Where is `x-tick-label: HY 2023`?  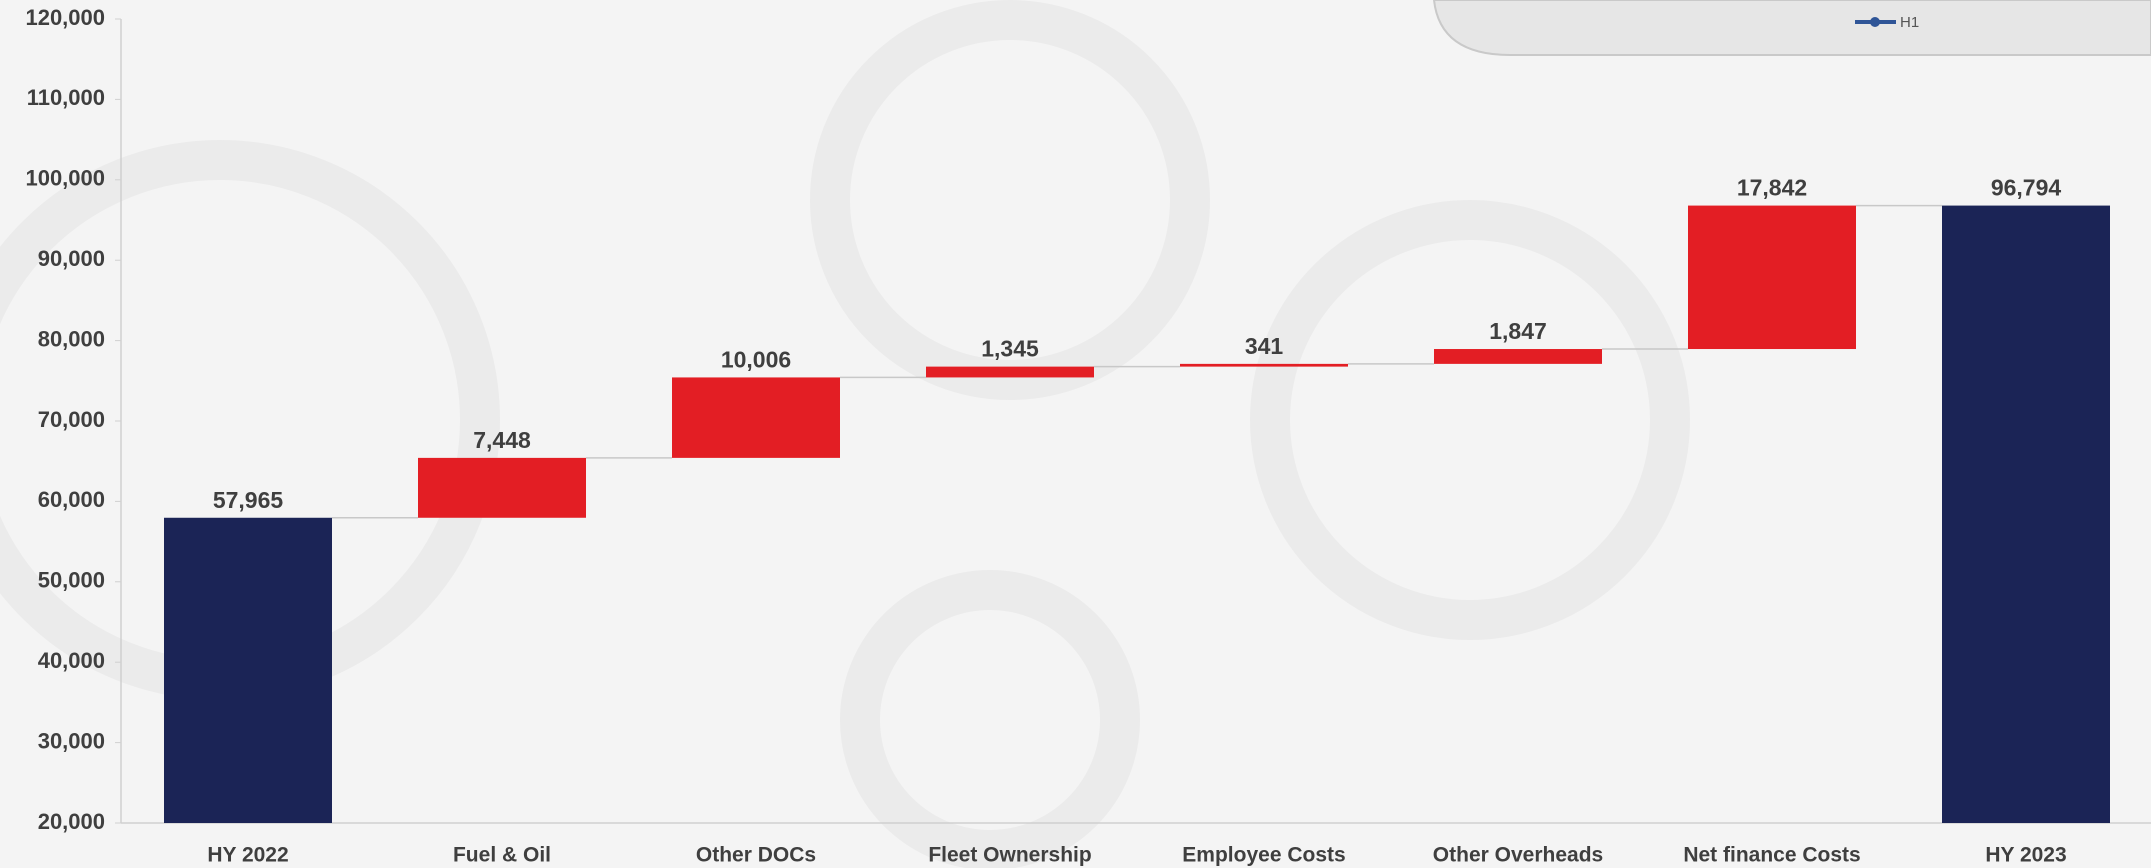
x-tick-label: HY 2023 is located at coordinates (2025, 855).